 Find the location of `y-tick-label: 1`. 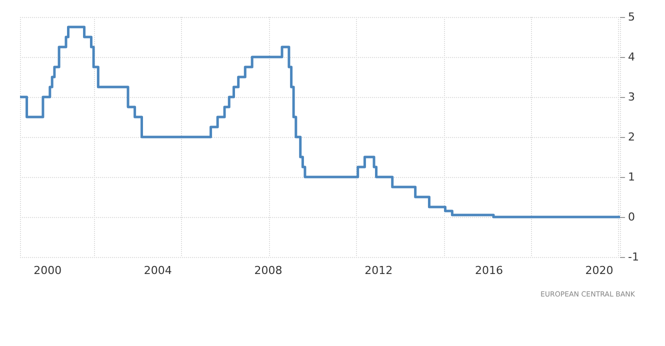

y-tick-label: 1 is located at coordinates (631, 177).